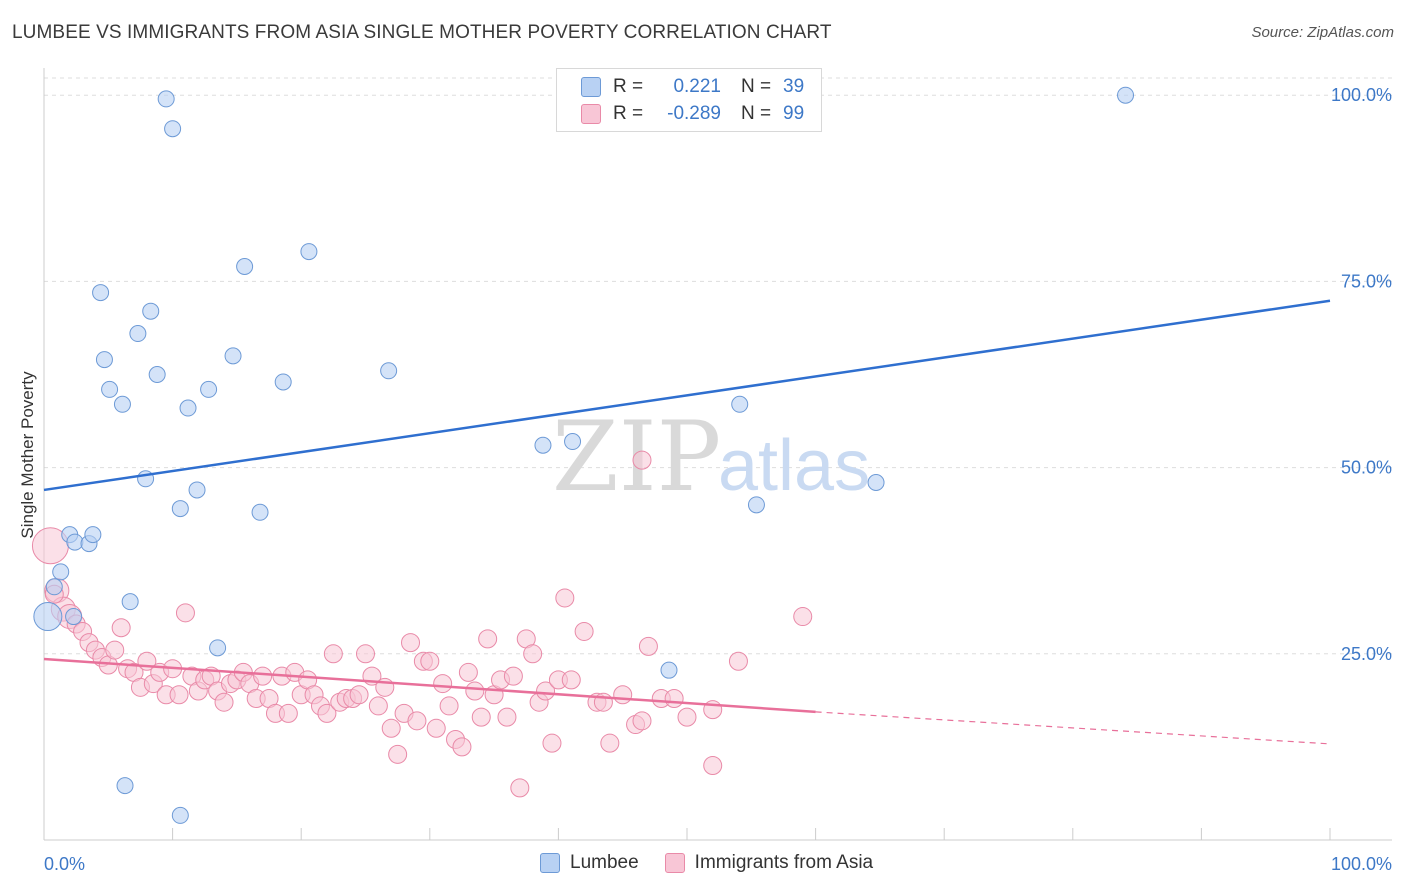  What do you see at coordinates (689, 100) in the screenshot?
I see `stats-legend: R = 0.221 N = 39 R = -0.289 N = 99` at bounding box center [689, 100].